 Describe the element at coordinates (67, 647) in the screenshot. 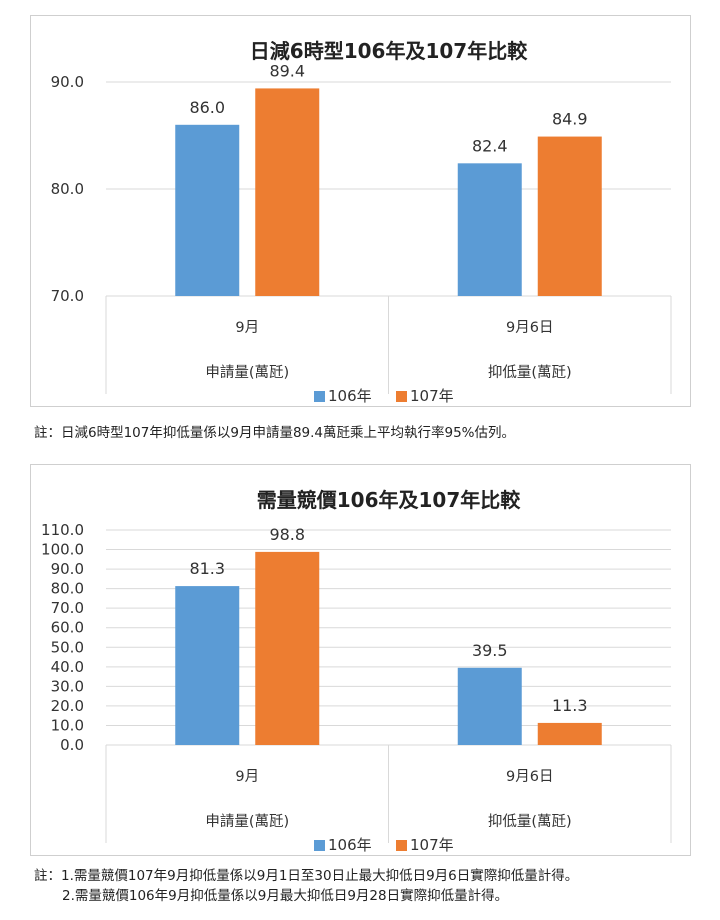

I see `y-tick-label: 50.0` at that location.